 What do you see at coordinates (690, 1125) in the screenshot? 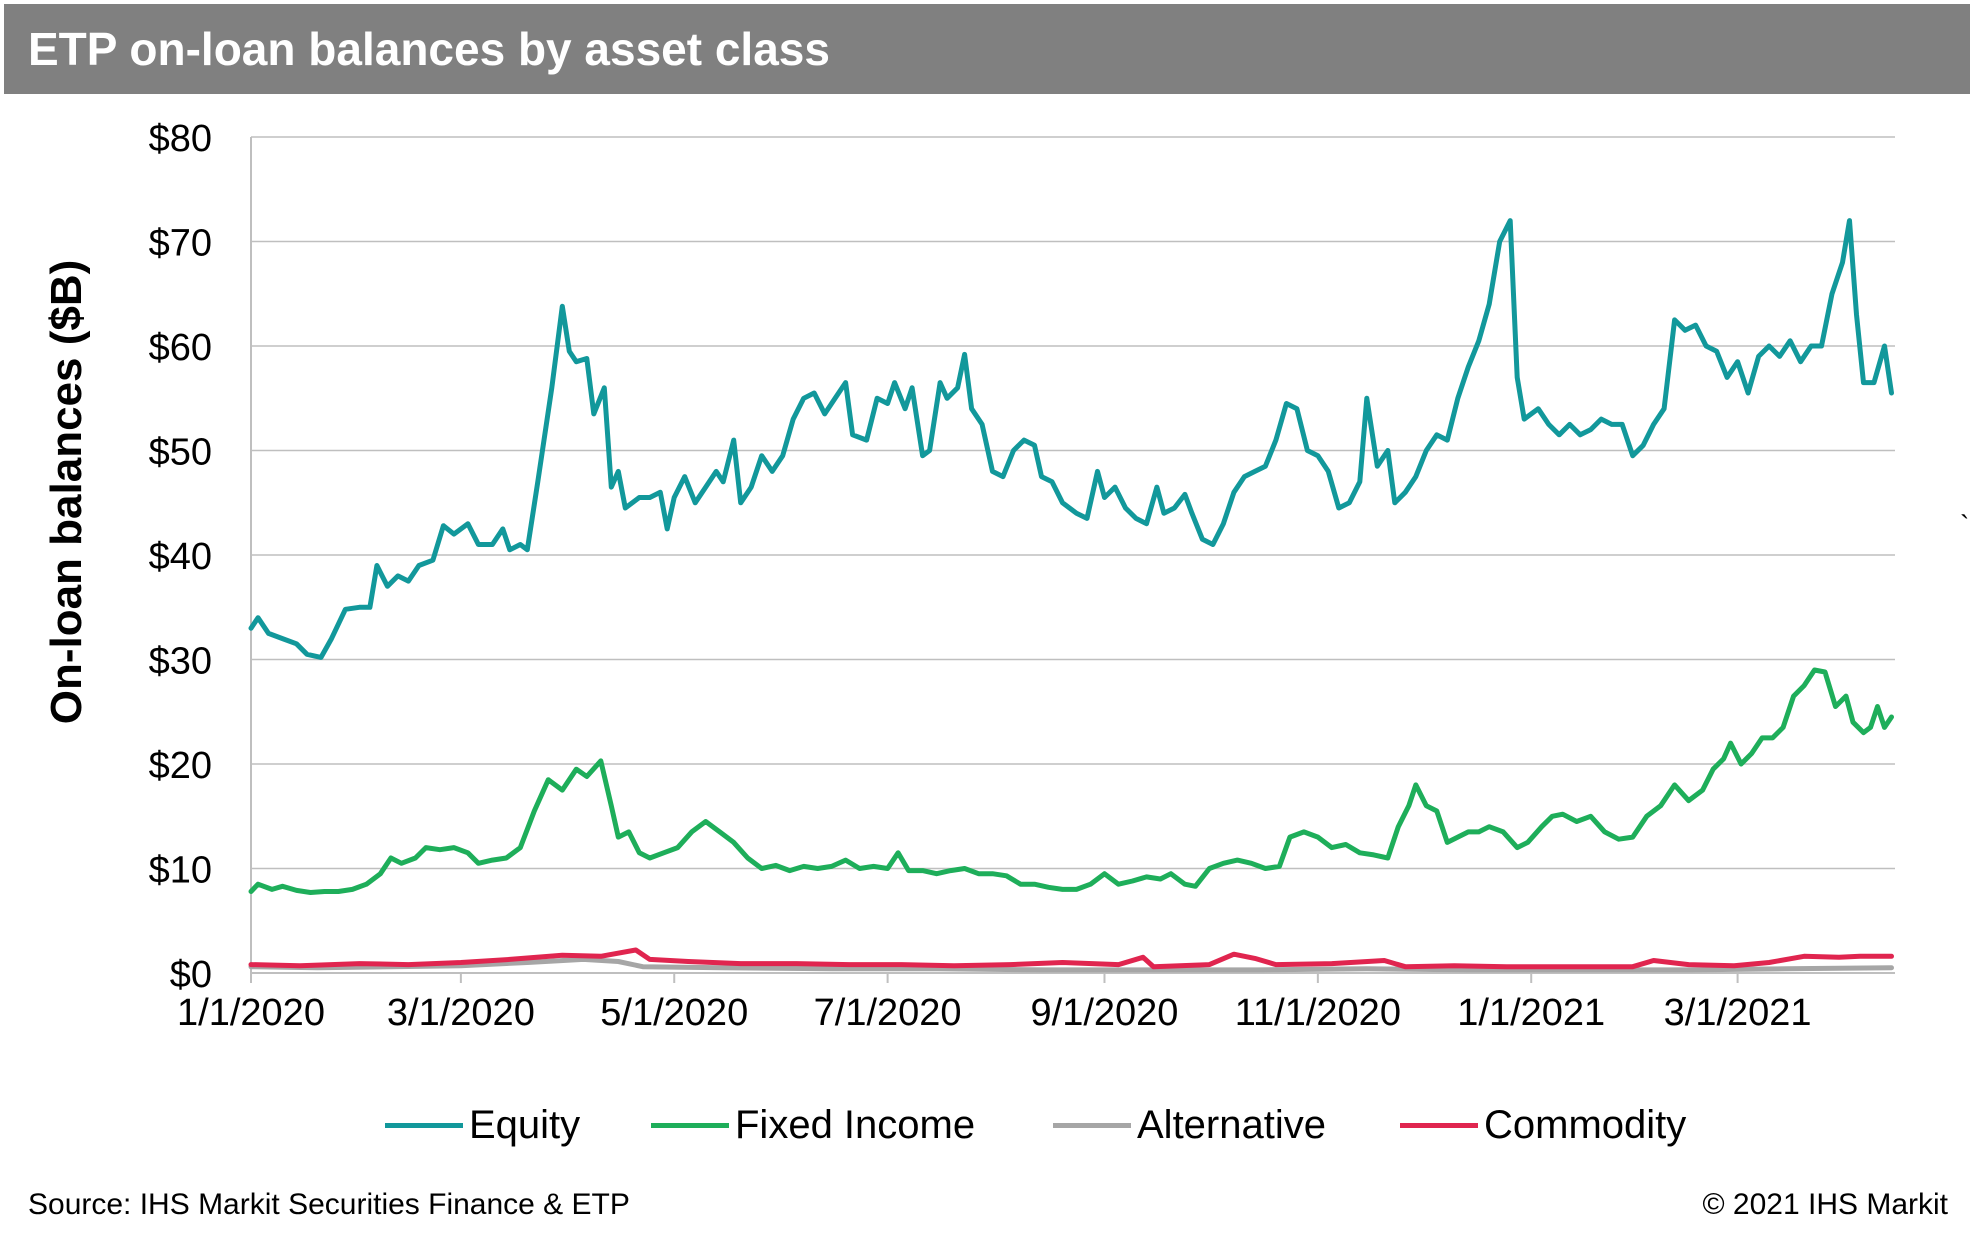
I see `legend-swatch-fixed-income` at bounding box center [690, 1125].